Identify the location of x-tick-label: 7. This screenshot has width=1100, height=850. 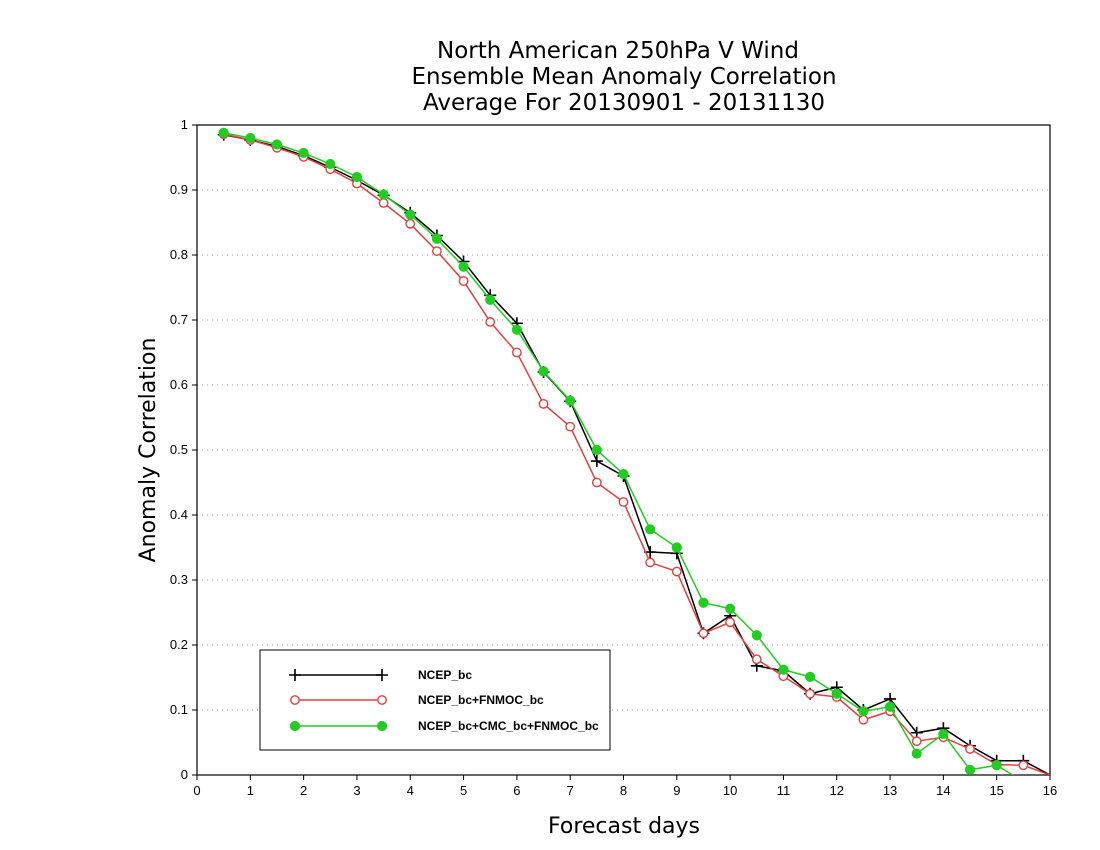
(570, 790).